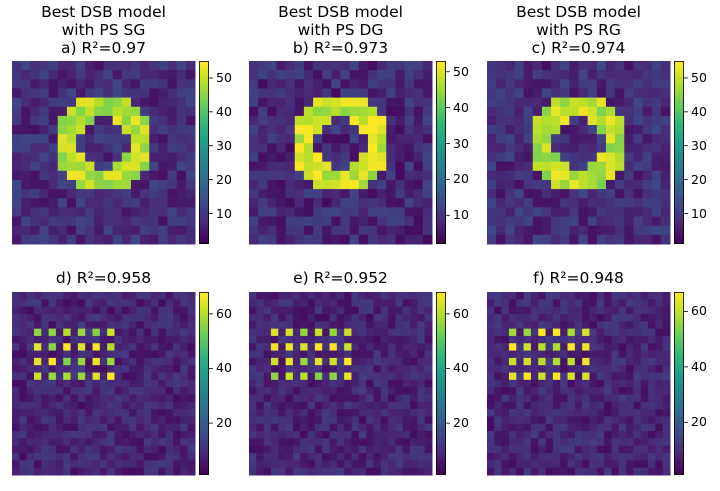  I want to click on colorbar-tick-label: 10, so click(699, 213).